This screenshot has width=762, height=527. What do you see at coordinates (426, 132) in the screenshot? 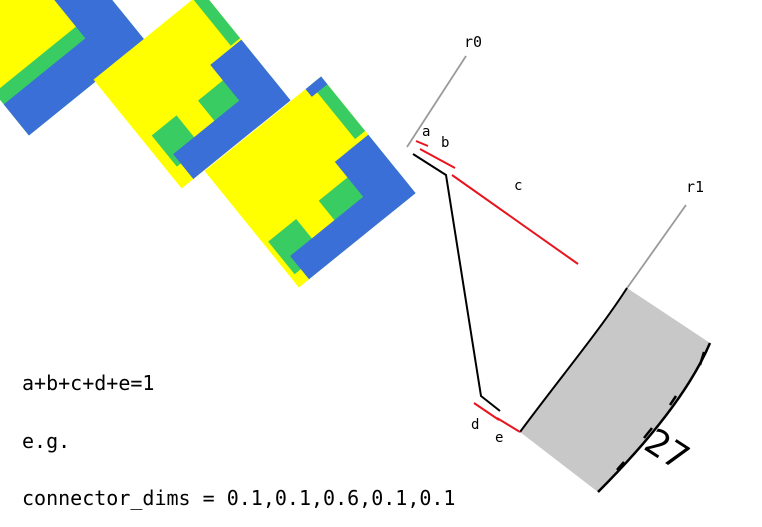
I see `label-a: a` at bounding box center [426, 132].